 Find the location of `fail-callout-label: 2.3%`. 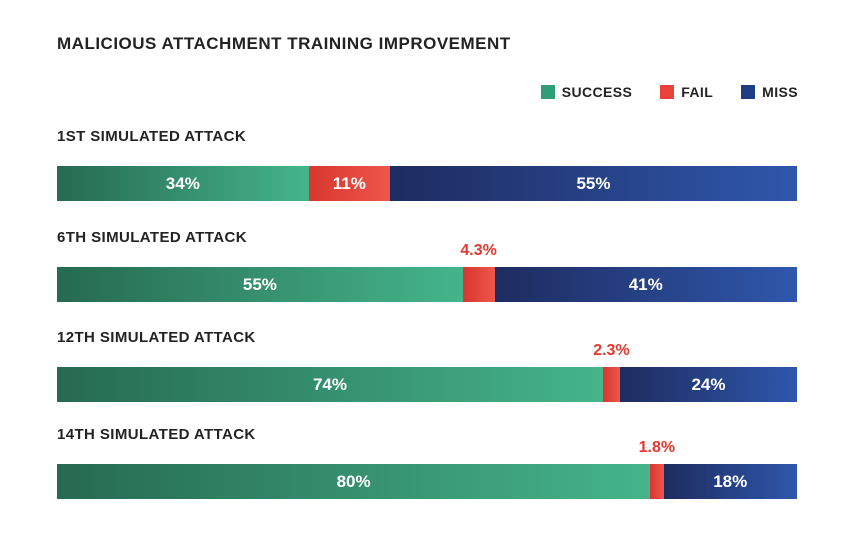

fail-callout-label: 2.3% is located at coordinates (611, 350).